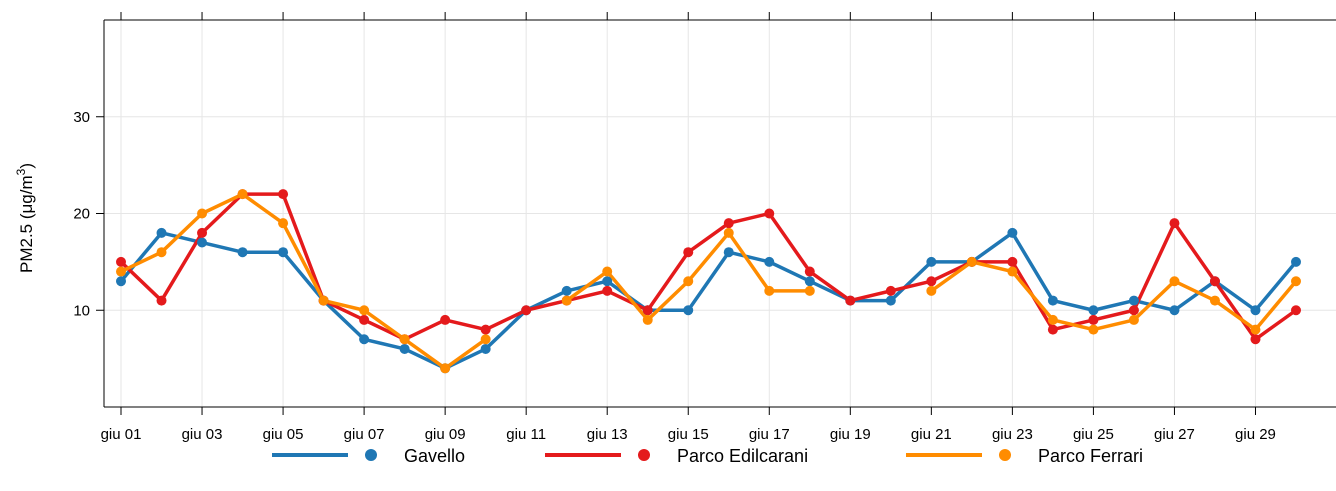 The width and height of the screenshot is (1336, 491). I want to click on legend-label-parco-edilcarani: Parco Edilcarani, so click(742, 456).